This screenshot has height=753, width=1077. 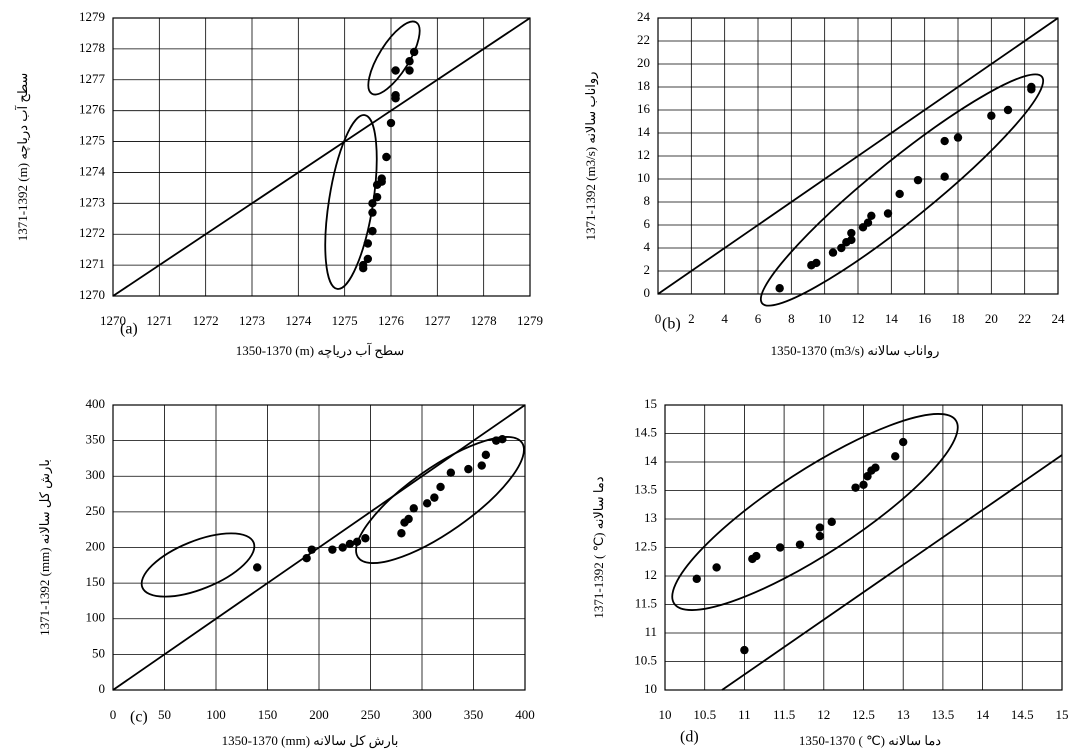 What do you see at coordinates (651, 460) in the screenshot?
I see `y-tick-label: 14` at bounding box center [651, 460].